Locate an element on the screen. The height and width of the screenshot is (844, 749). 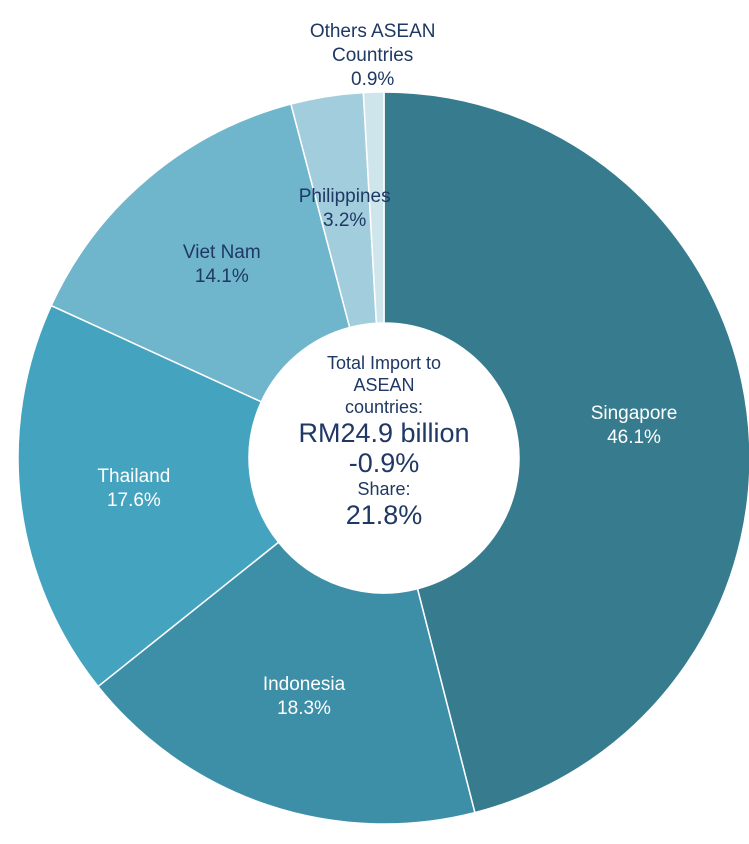
category-label: Others ASEAN Countries is located at coordinates (372, 44).